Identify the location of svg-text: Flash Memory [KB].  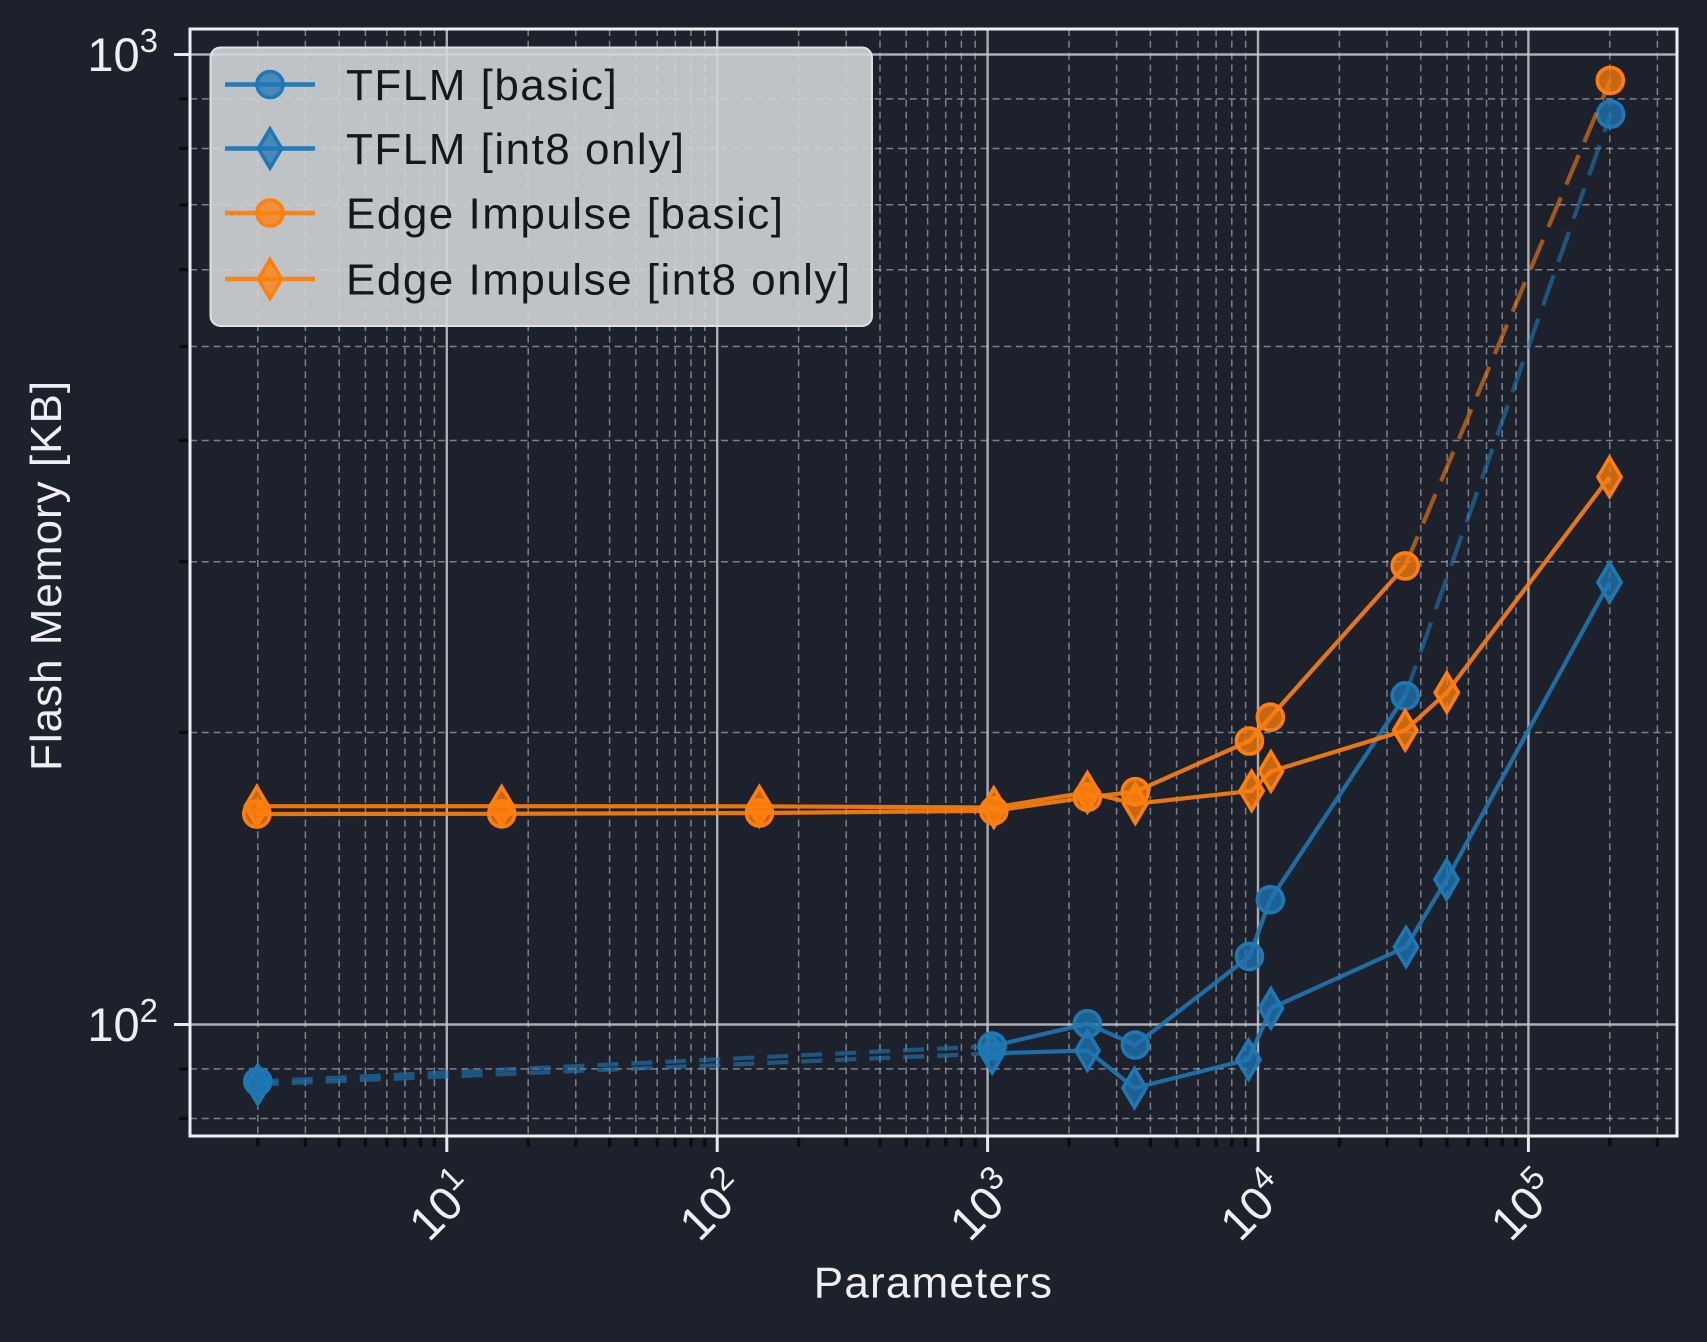
(46, 575).